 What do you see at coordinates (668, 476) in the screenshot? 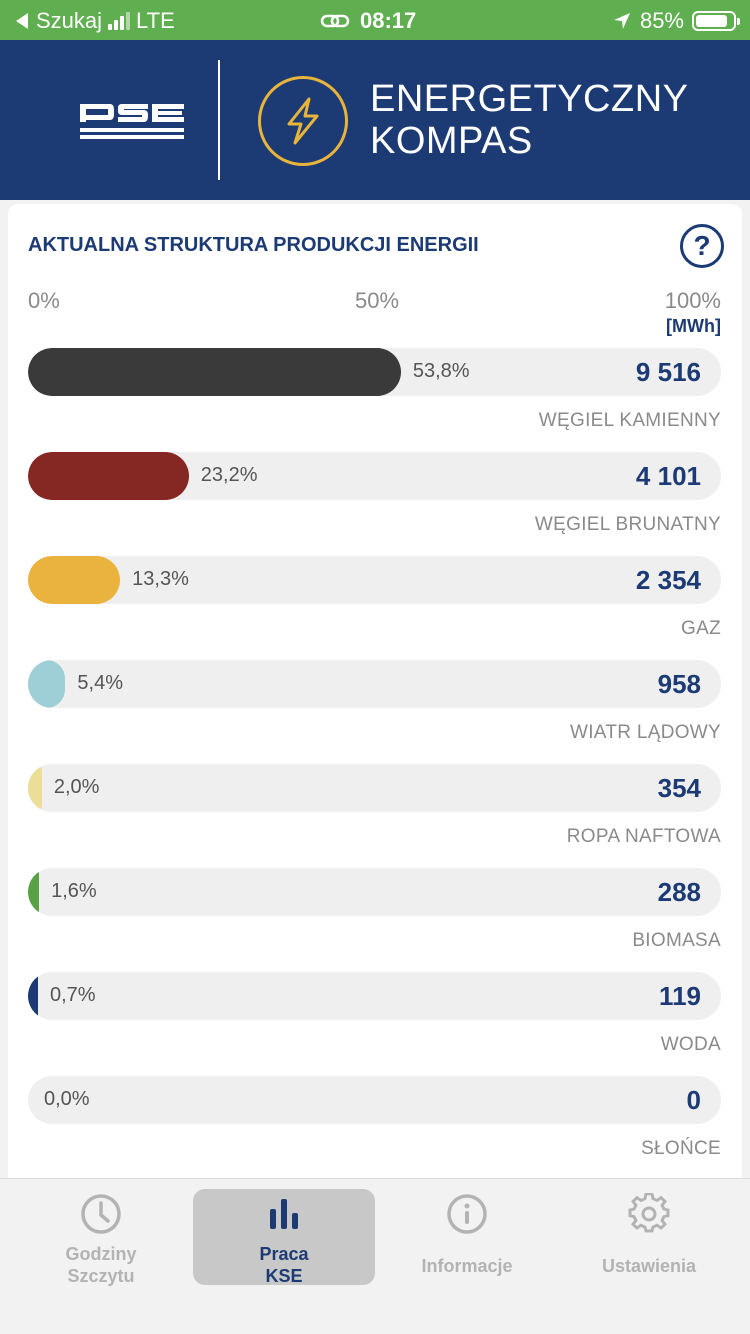
I see `mwh-value: 4 101` at bounding box center [668, 476].